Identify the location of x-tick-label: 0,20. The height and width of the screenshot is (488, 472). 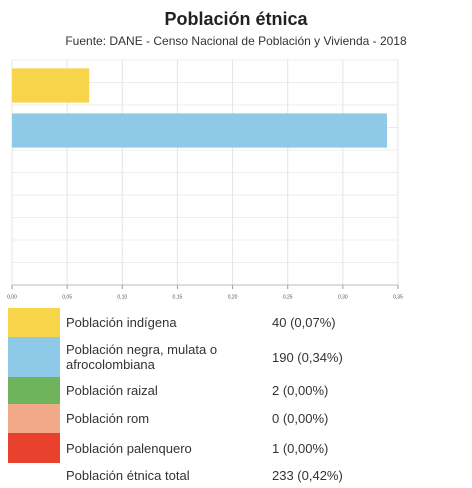
(233, 297).